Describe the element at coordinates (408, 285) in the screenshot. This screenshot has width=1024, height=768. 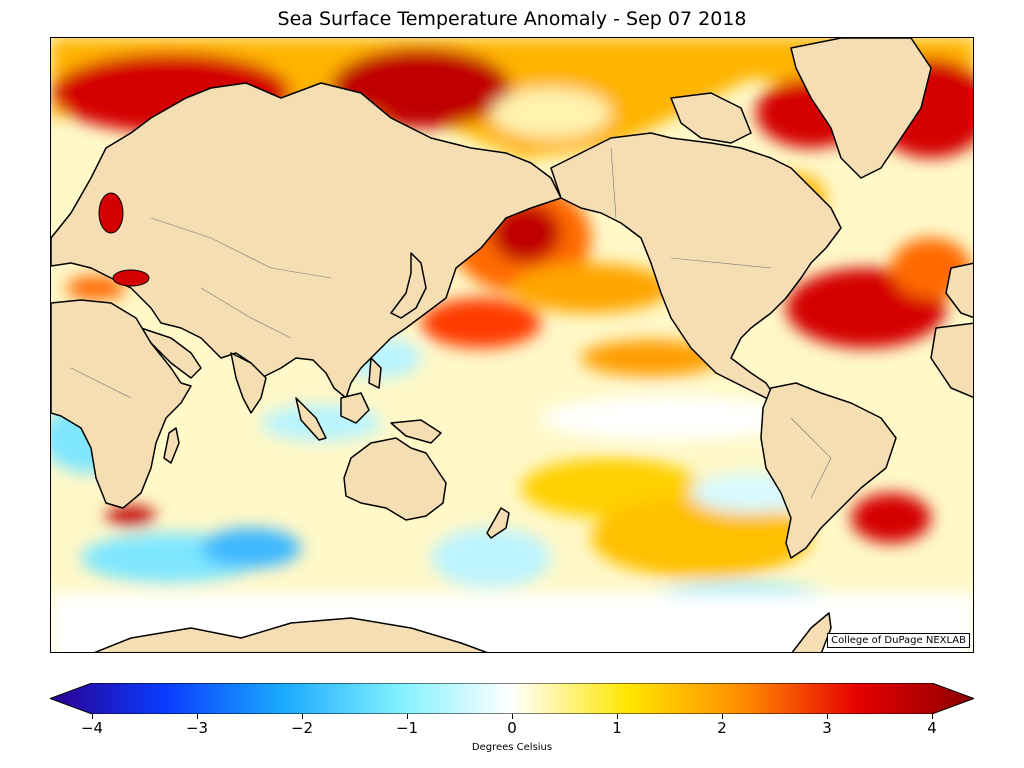
I see `japan` at that location.